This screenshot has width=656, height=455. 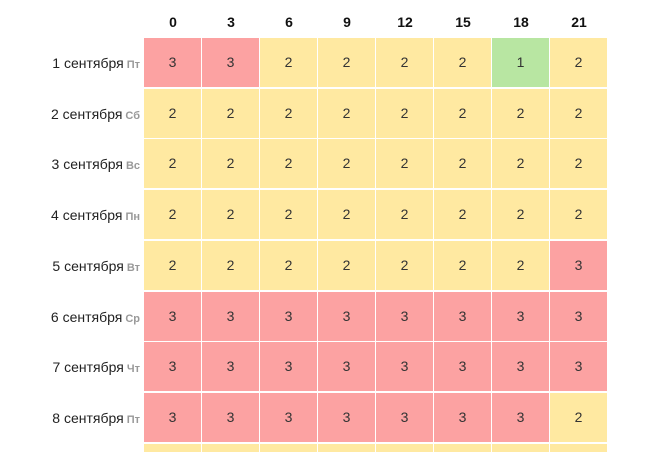 I want to click on row-label: 5 сентября Вт, so click(x=70, y=267).